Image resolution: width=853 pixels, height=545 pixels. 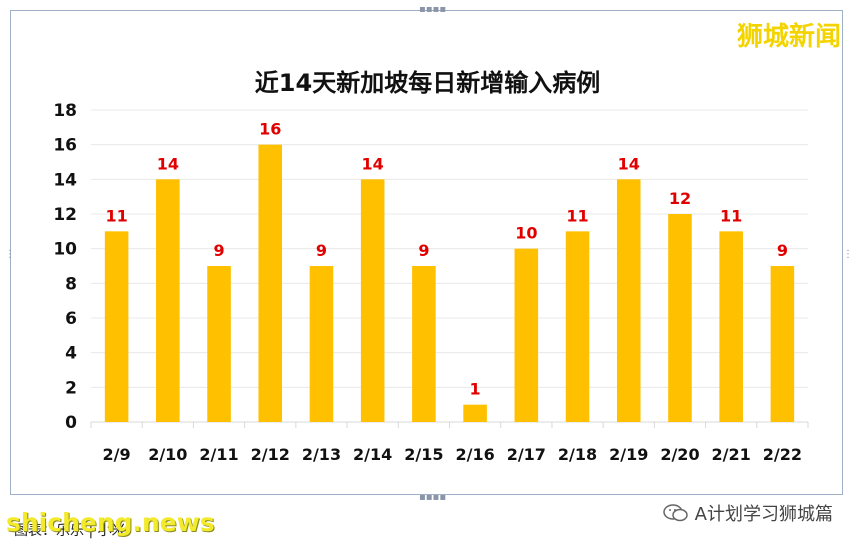 What do you see at coordinates (110, 522) in the screenshot?
I see `site-watermark: shicheng.news` at bounding box center [110, 522].